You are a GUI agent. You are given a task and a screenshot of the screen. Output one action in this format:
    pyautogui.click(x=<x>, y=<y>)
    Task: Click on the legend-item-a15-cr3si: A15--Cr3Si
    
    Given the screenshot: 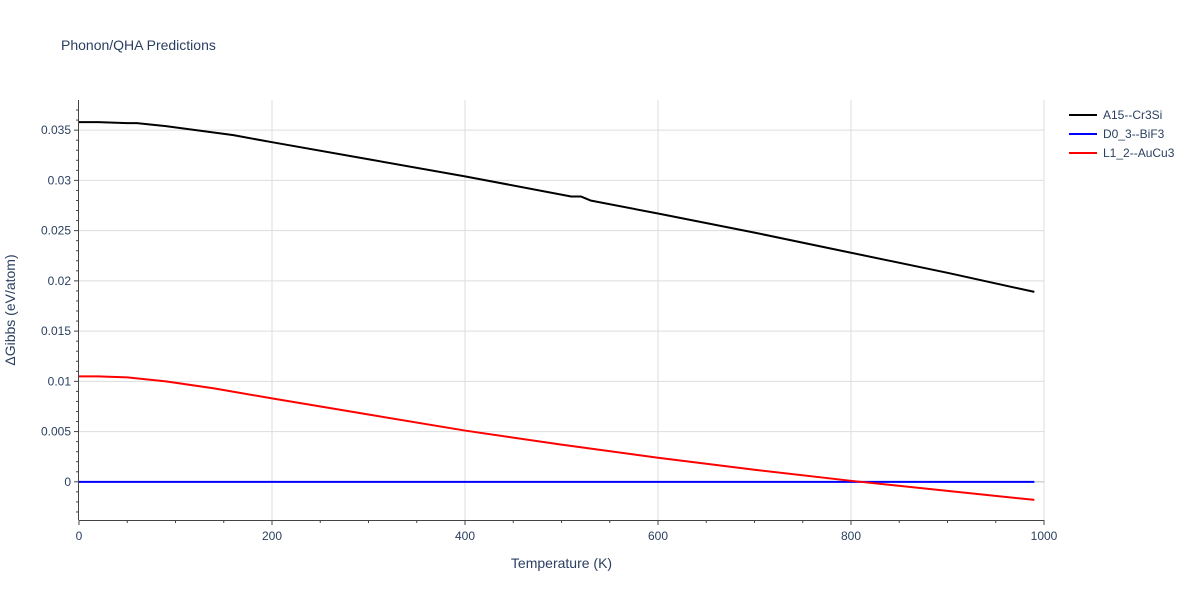 What is the action you would take?
    pyautogui.click(x=1115, y=115)
    